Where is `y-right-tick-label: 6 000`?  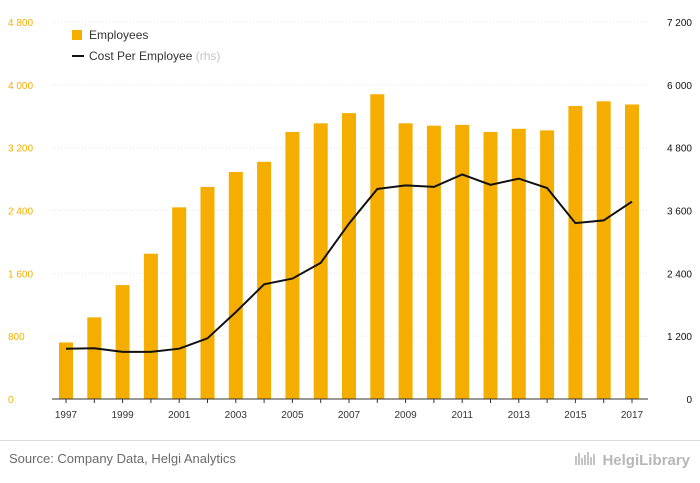 y-right-tick-label: 6 000 is located at coordinates (679, 86).